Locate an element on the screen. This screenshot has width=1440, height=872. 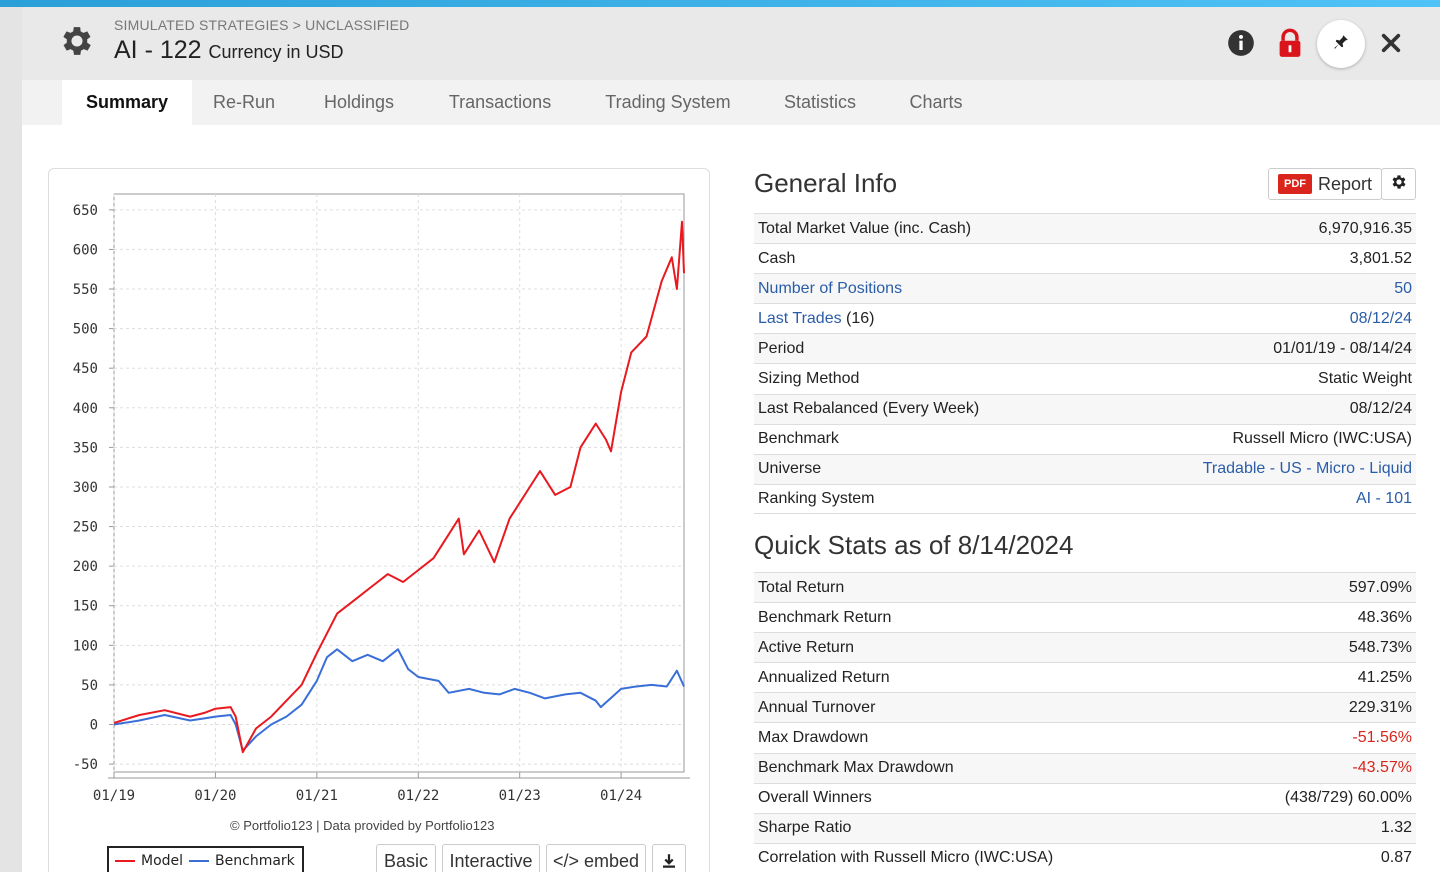
row-label: Sizing Method is located at coordinates (809, 379).